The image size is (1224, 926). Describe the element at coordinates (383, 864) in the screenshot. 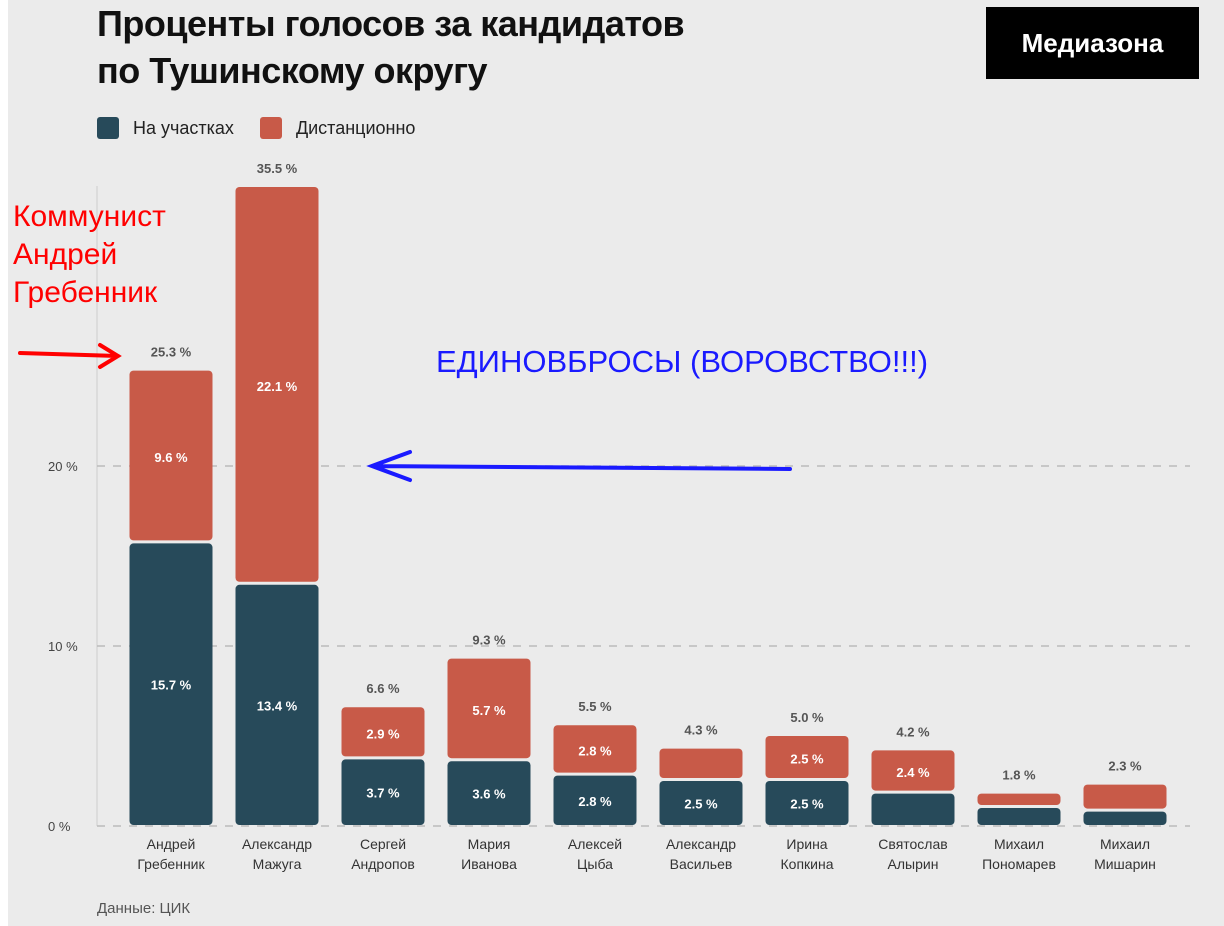

I see `x-tick-label: Андропов` at that location.